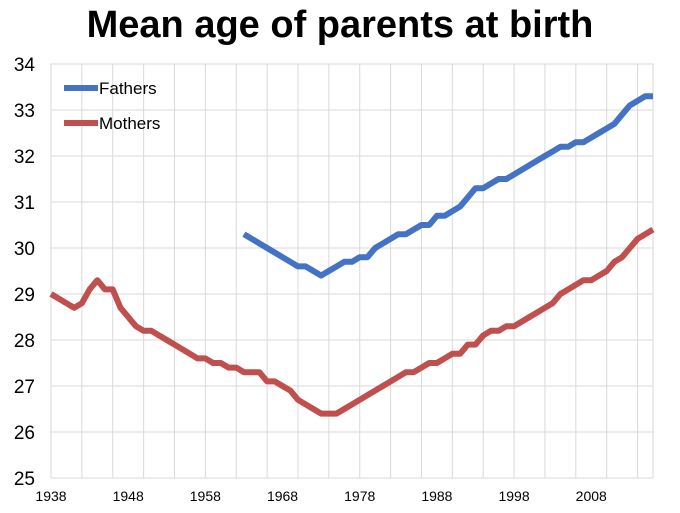 The image size is (680, 513). I want to click on x-tick-label: 1958, so click(205, 496).